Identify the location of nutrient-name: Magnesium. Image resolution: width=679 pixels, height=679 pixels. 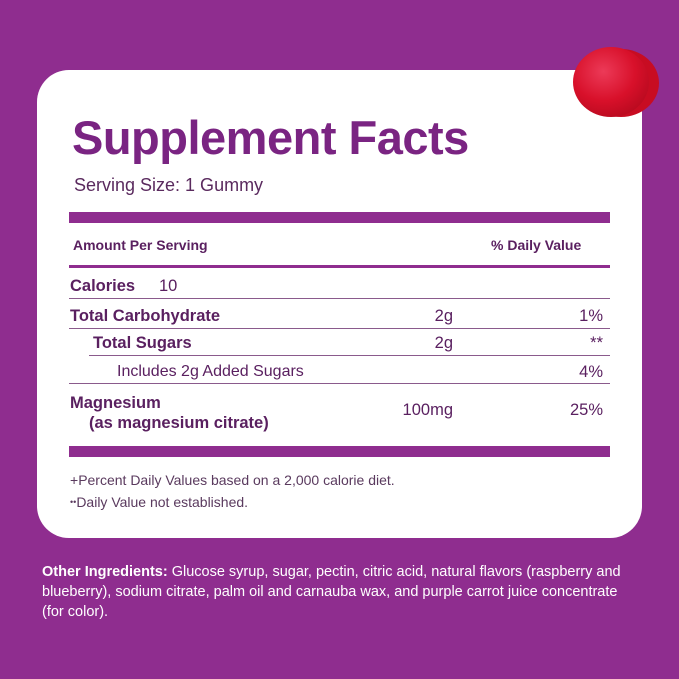
(115, 403).